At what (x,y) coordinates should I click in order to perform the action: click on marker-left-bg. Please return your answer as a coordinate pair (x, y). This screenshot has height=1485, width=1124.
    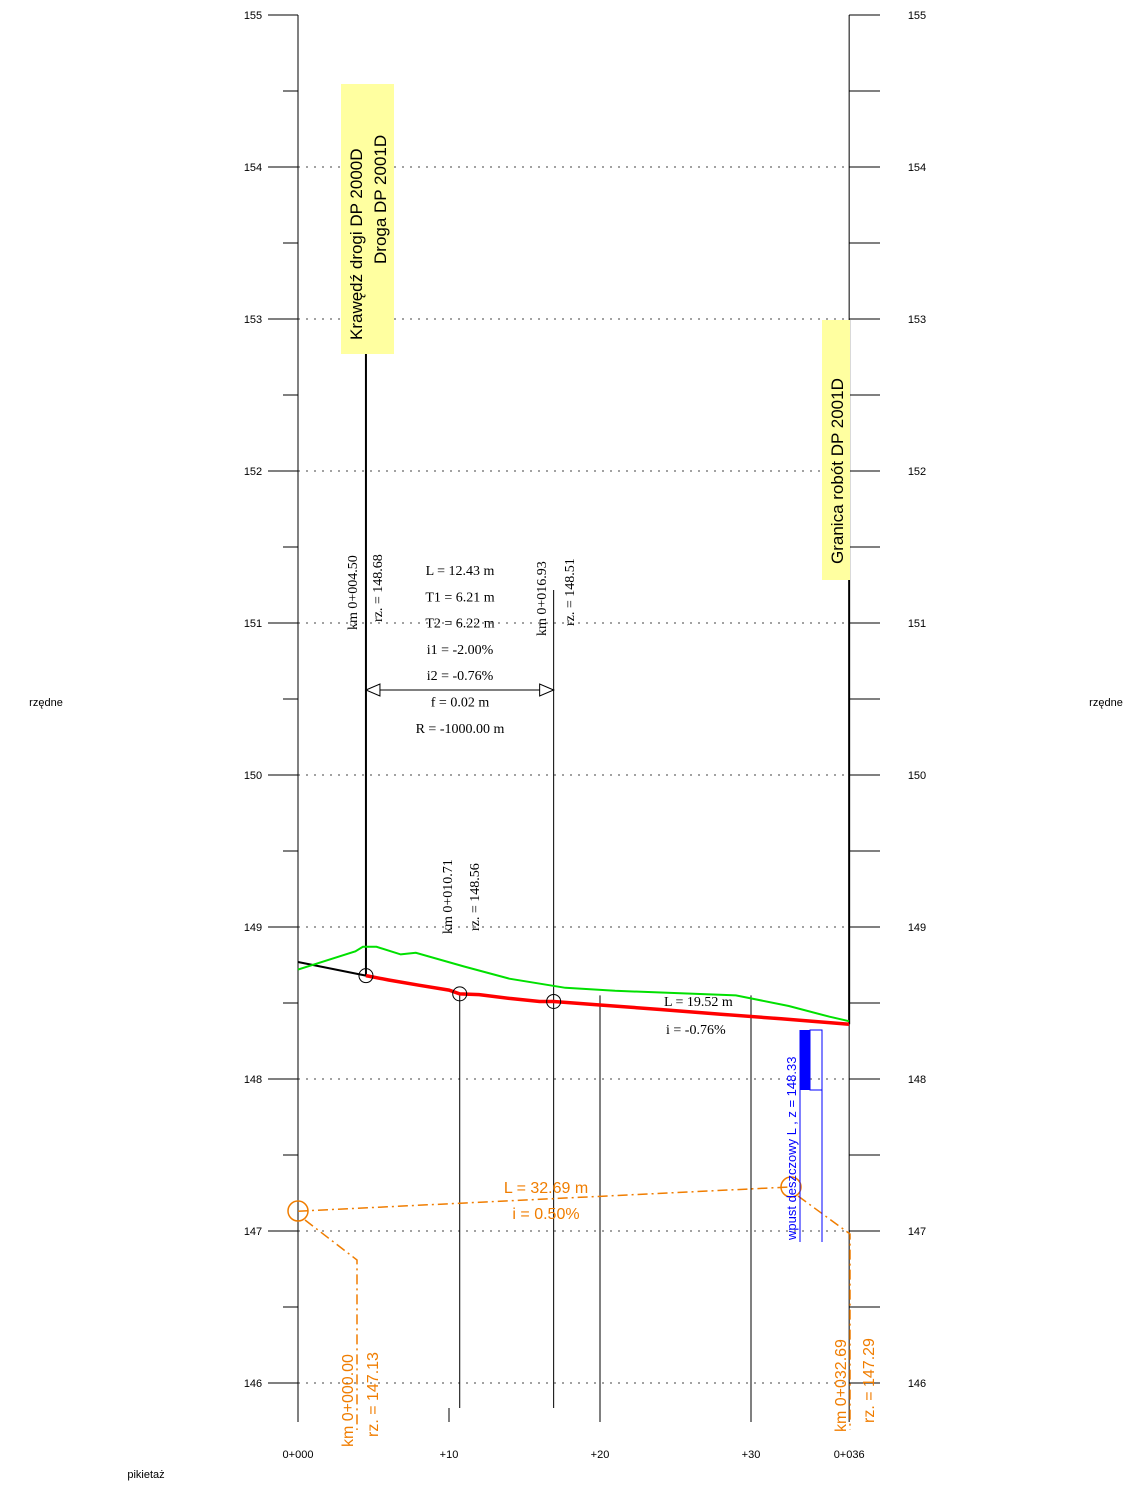
    Looking at the image, I should click on (367, 219).